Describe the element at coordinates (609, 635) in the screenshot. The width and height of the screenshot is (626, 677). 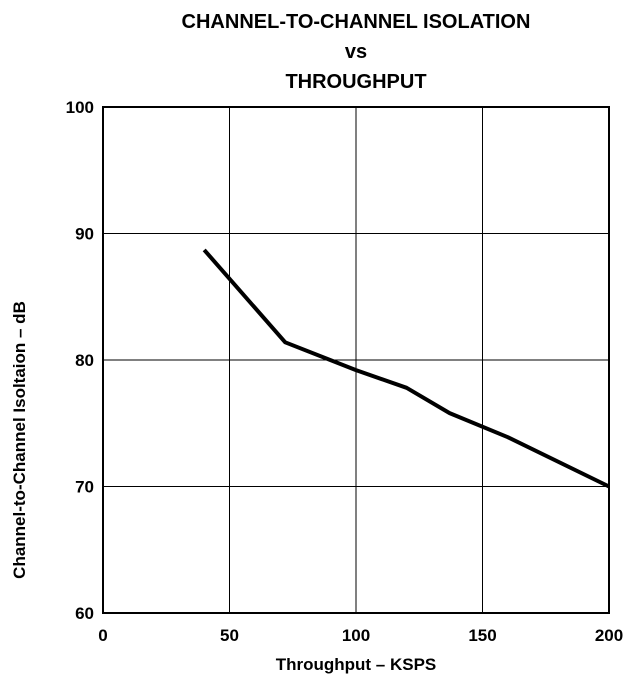
I see `x-tick-label: 200` at that location.